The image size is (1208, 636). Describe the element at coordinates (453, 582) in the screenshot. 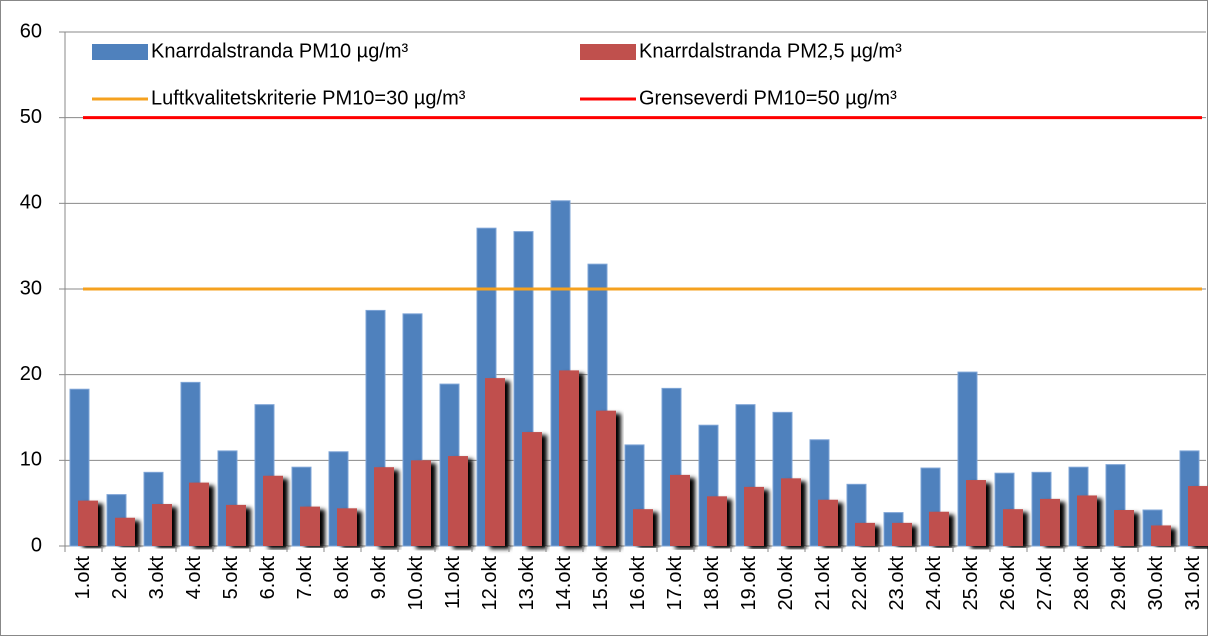

I see `x-tick-label: 11.okt` at that location.